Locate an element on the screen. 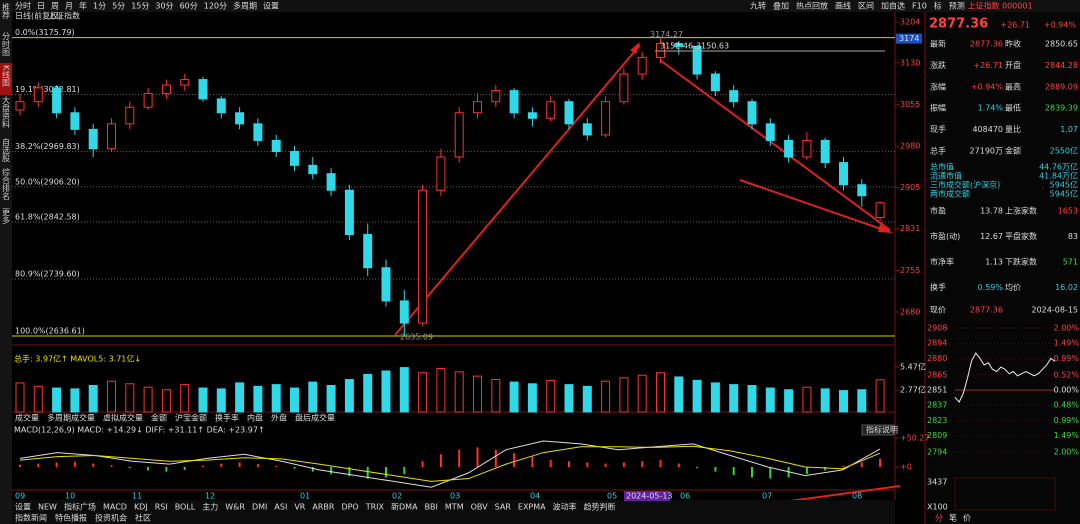 Image resolution: width=1080 pixels, height=524 pixels. indicator-tab: ARBR is located at coordinates (323, 507).